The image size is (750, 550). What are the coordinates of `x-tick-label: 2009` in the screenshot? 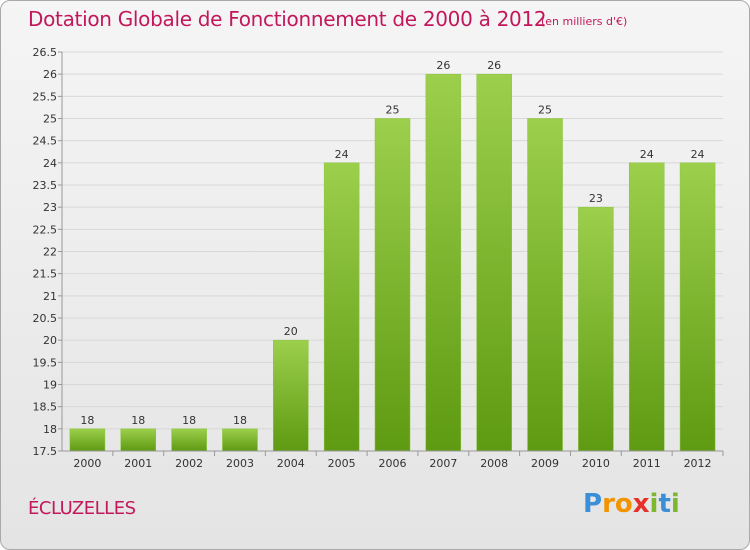 It's located at (545, 463).